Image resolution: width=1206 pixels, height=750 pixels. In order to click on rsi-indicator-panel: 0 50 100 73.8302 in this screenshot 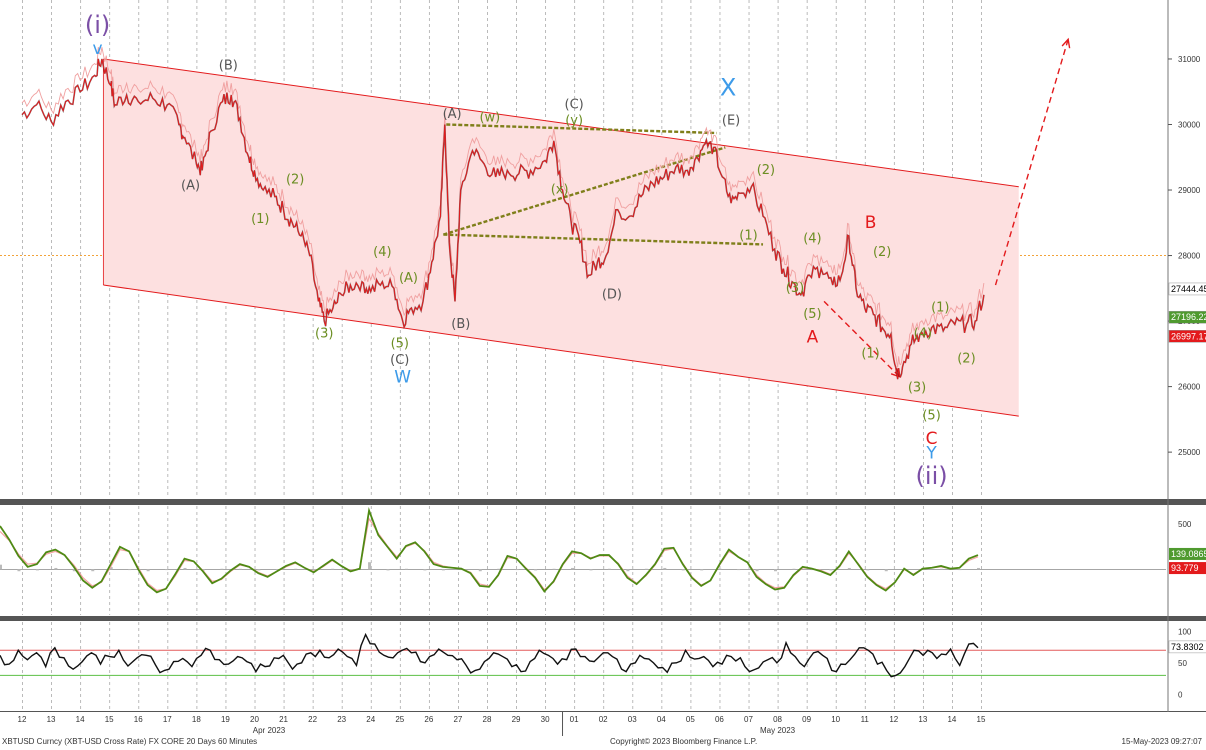, I will do `click(603, 663)`.